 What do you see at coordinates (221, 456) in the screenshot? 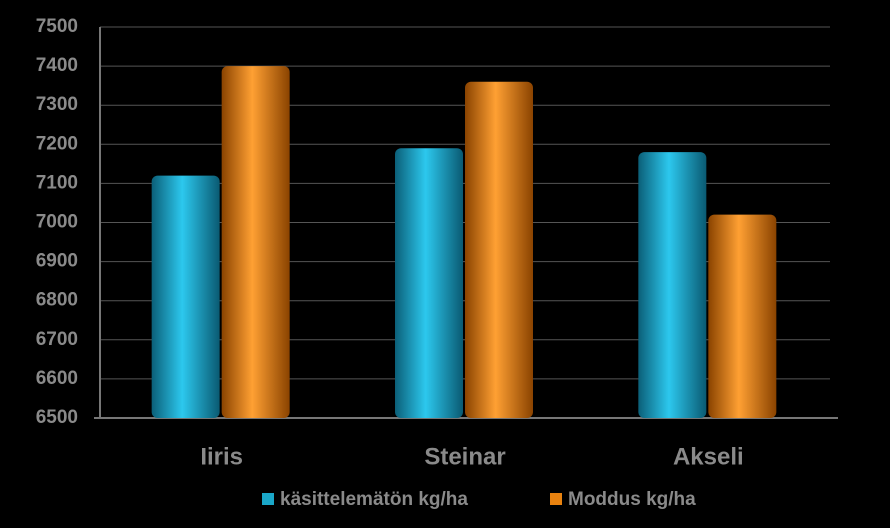
I see `x-tick-label: Iiris` at bounding box center [221, 456].